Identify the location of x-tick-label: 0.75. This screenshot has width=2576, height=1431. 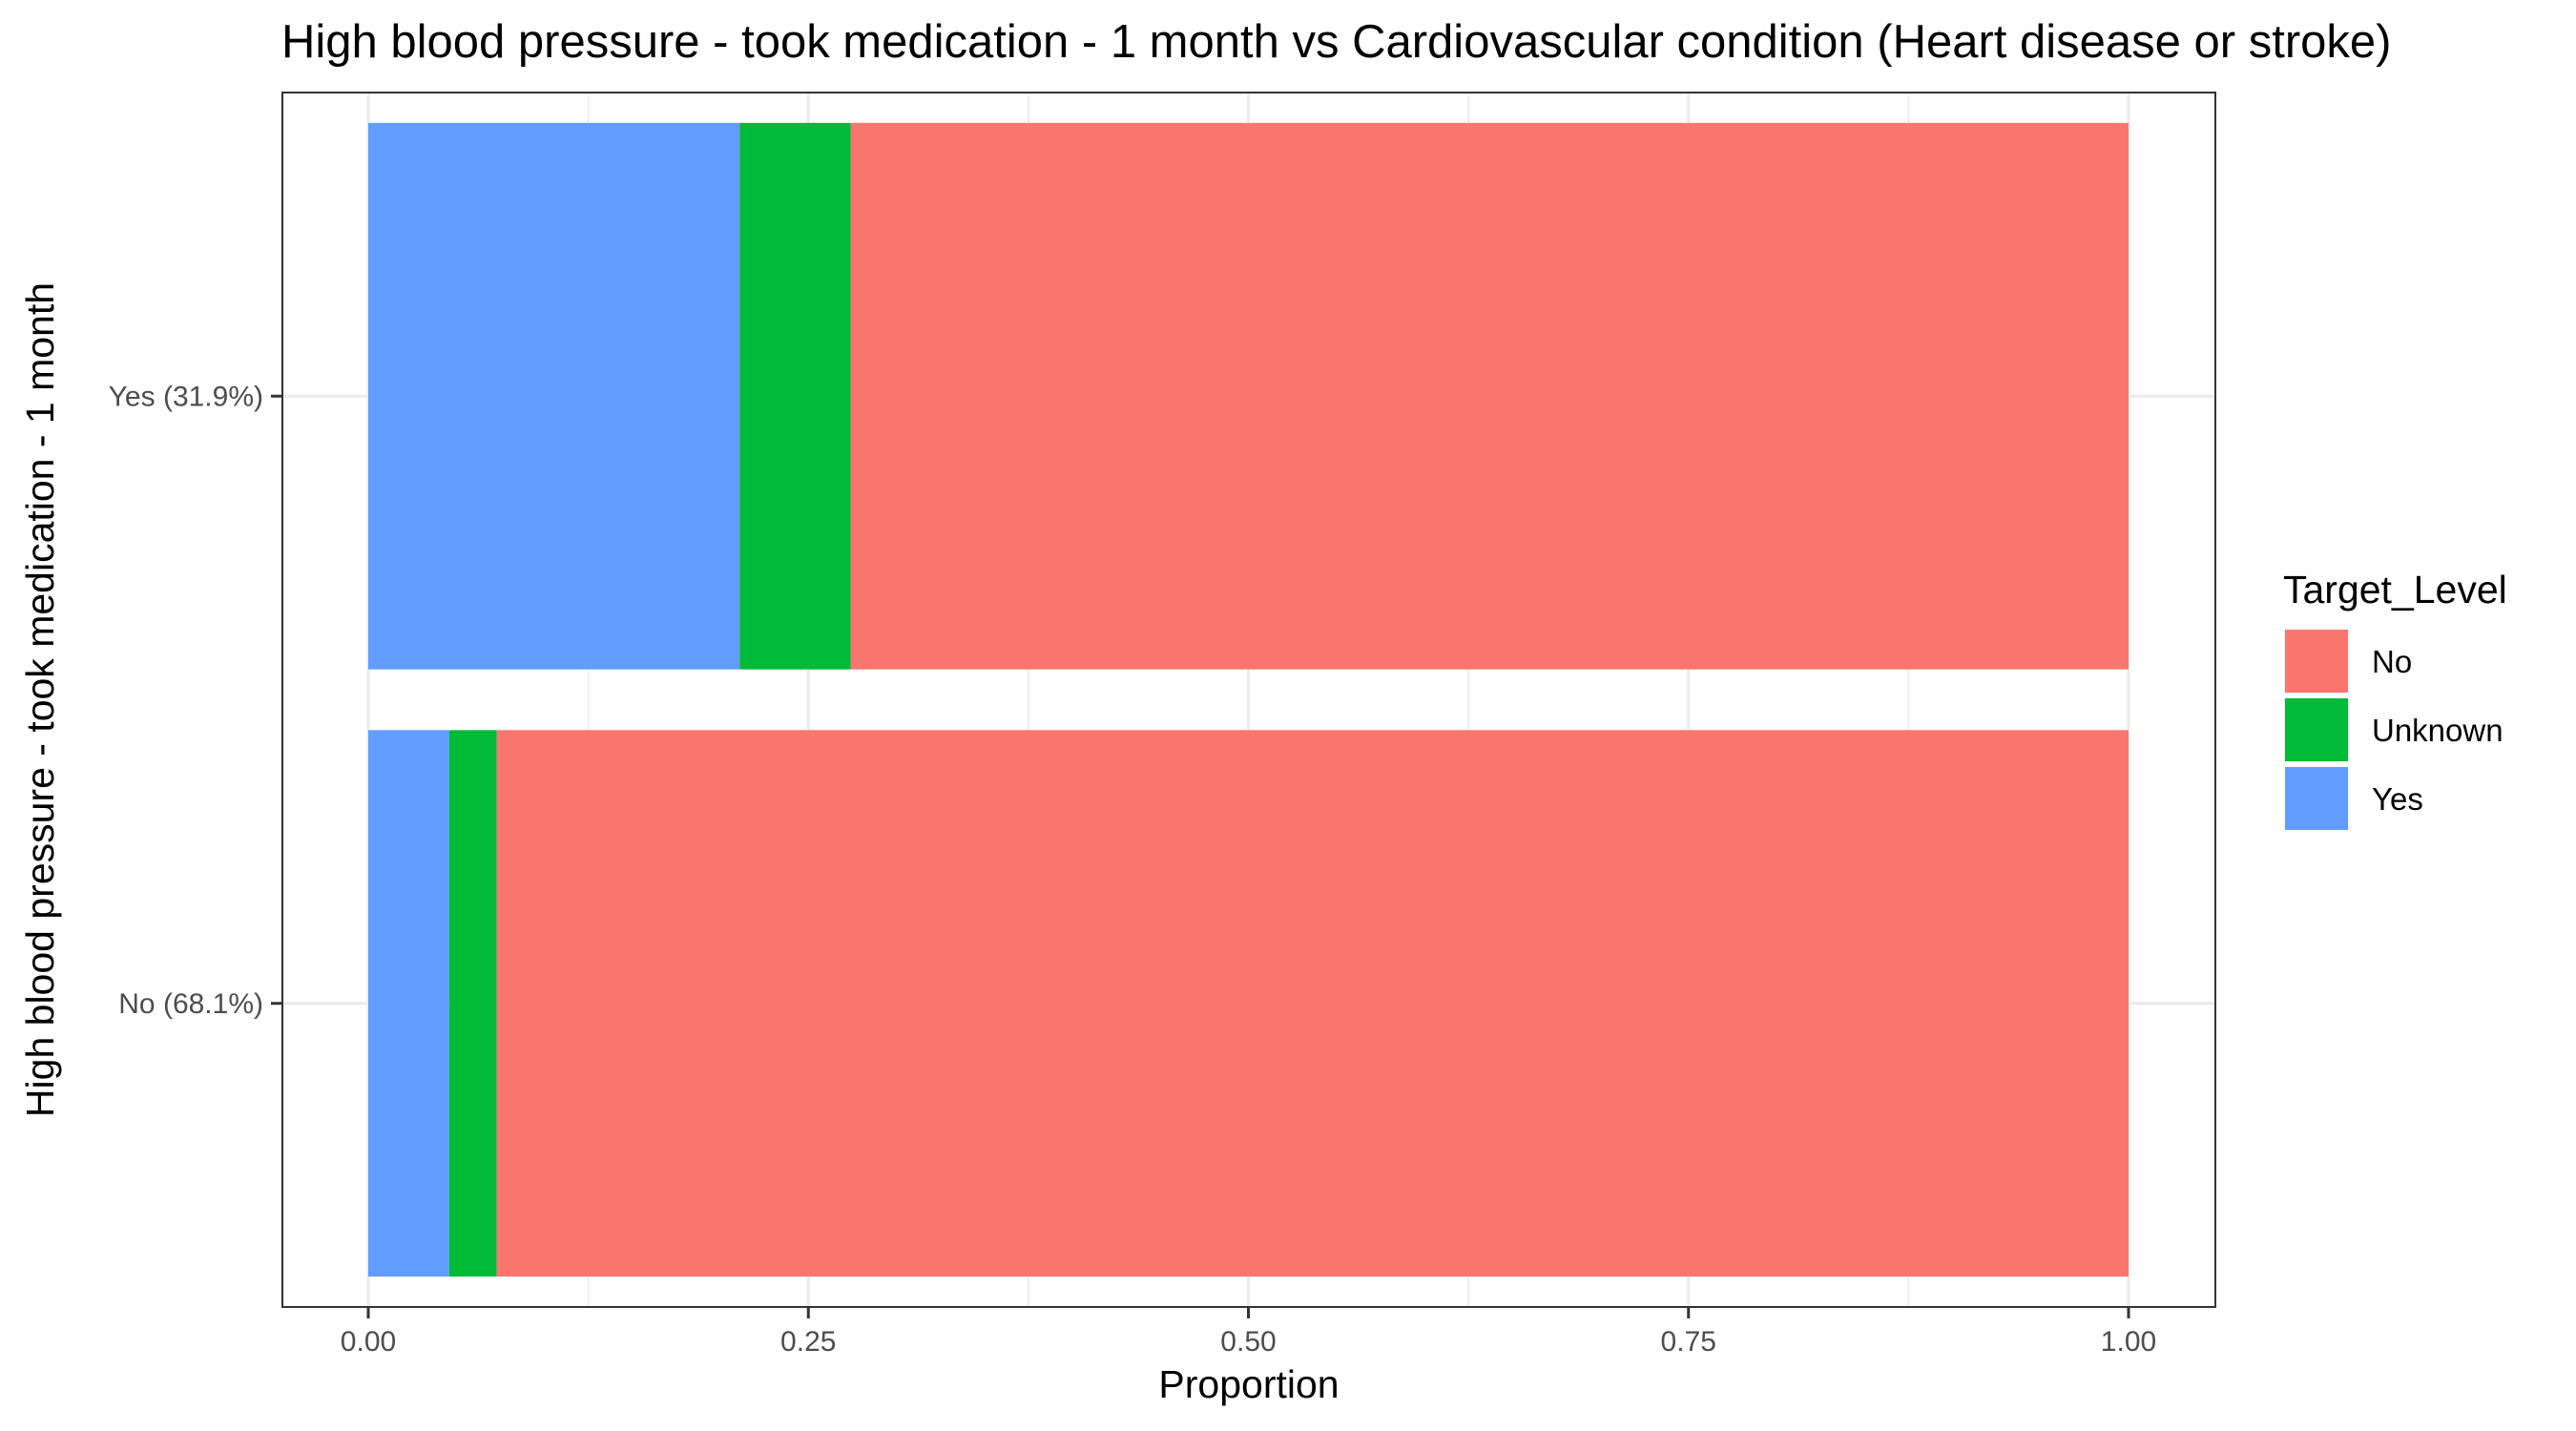
(1688, 1342).